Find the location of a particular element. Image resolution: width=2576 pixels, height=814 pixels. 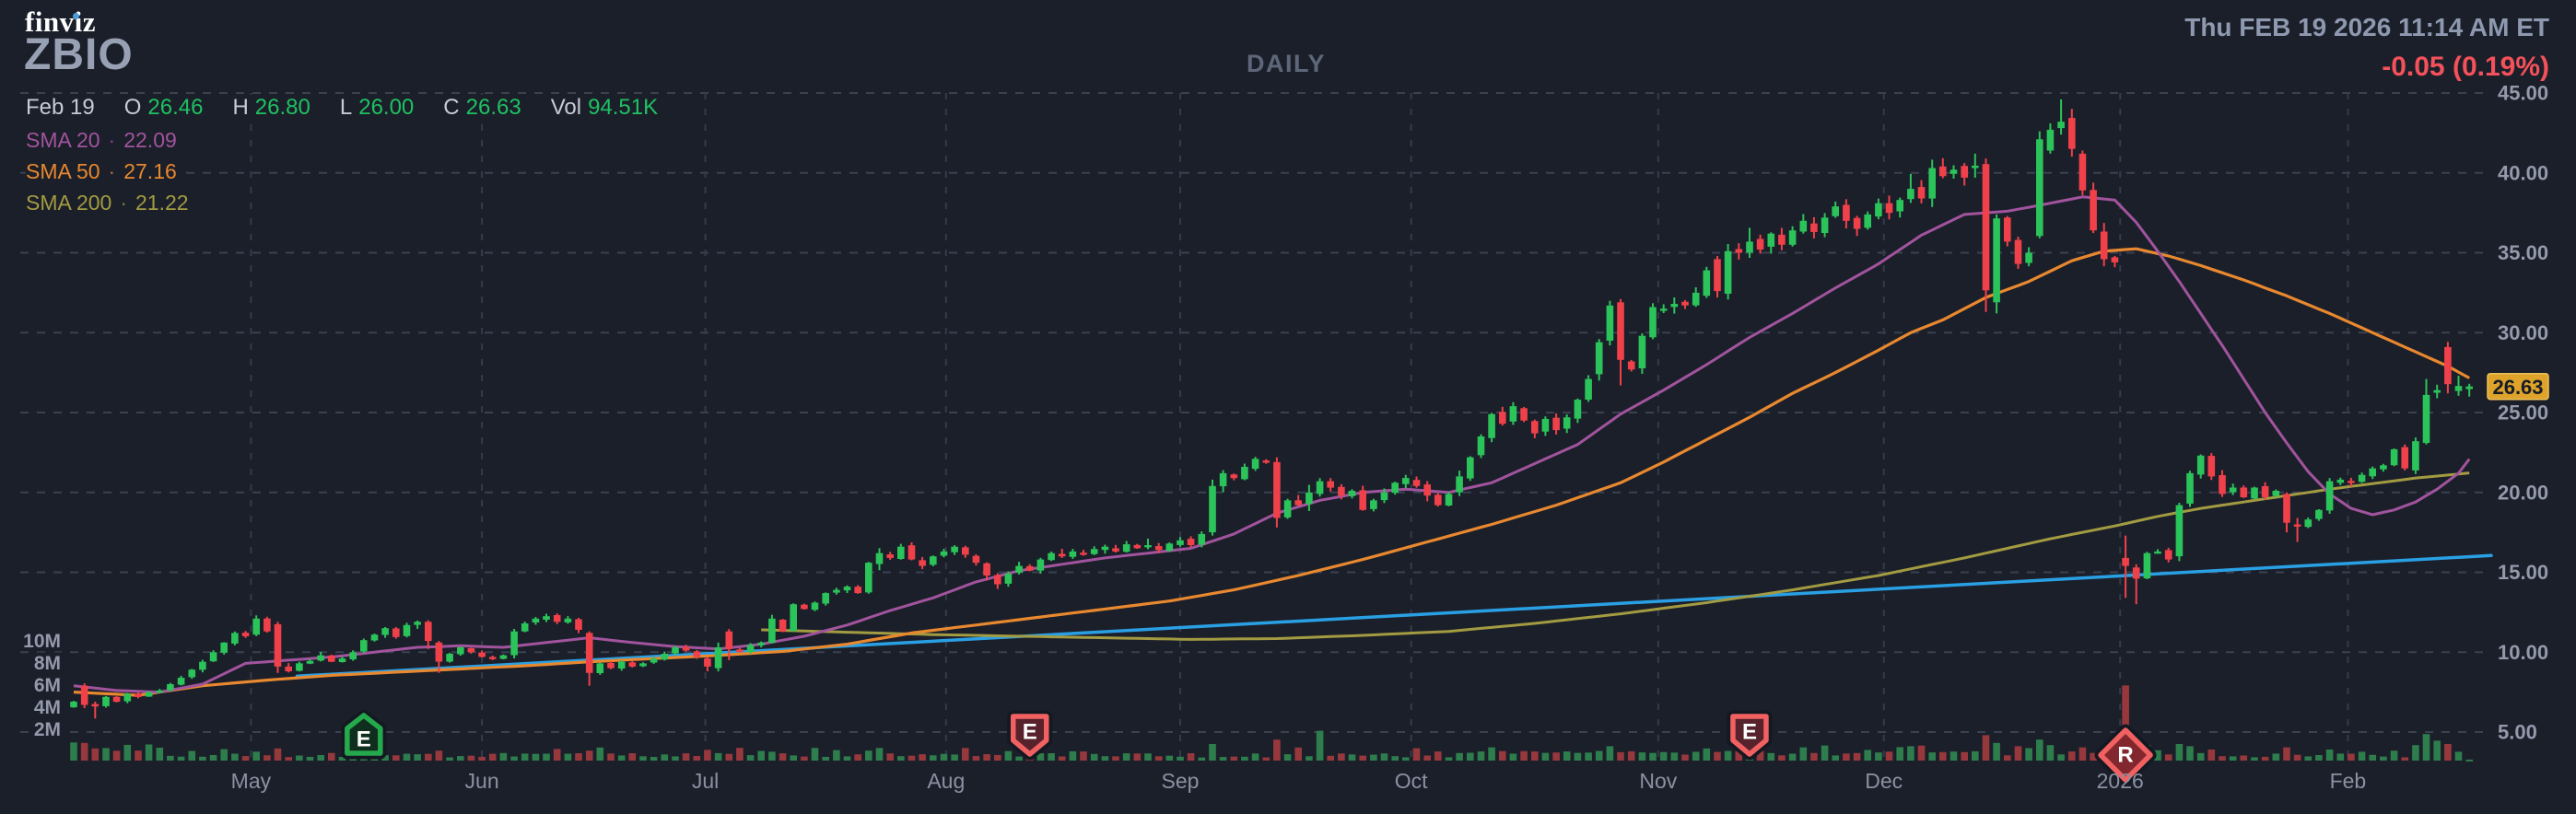

finviz-logo: finviz is located at coordinates (60, 22).